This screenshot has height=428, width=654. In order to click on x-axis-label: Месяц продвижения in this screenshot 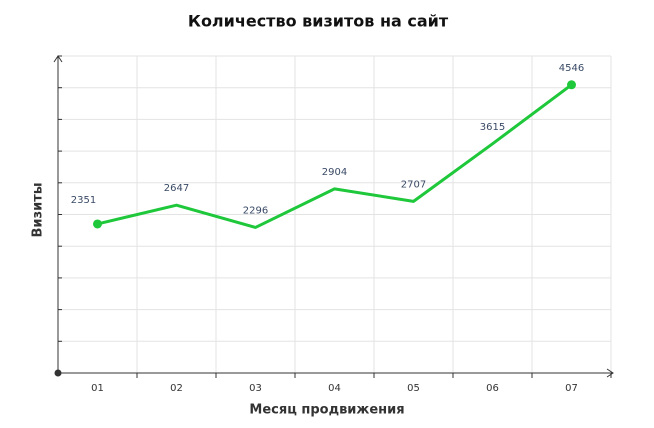, I will do `click(326, 410)`.